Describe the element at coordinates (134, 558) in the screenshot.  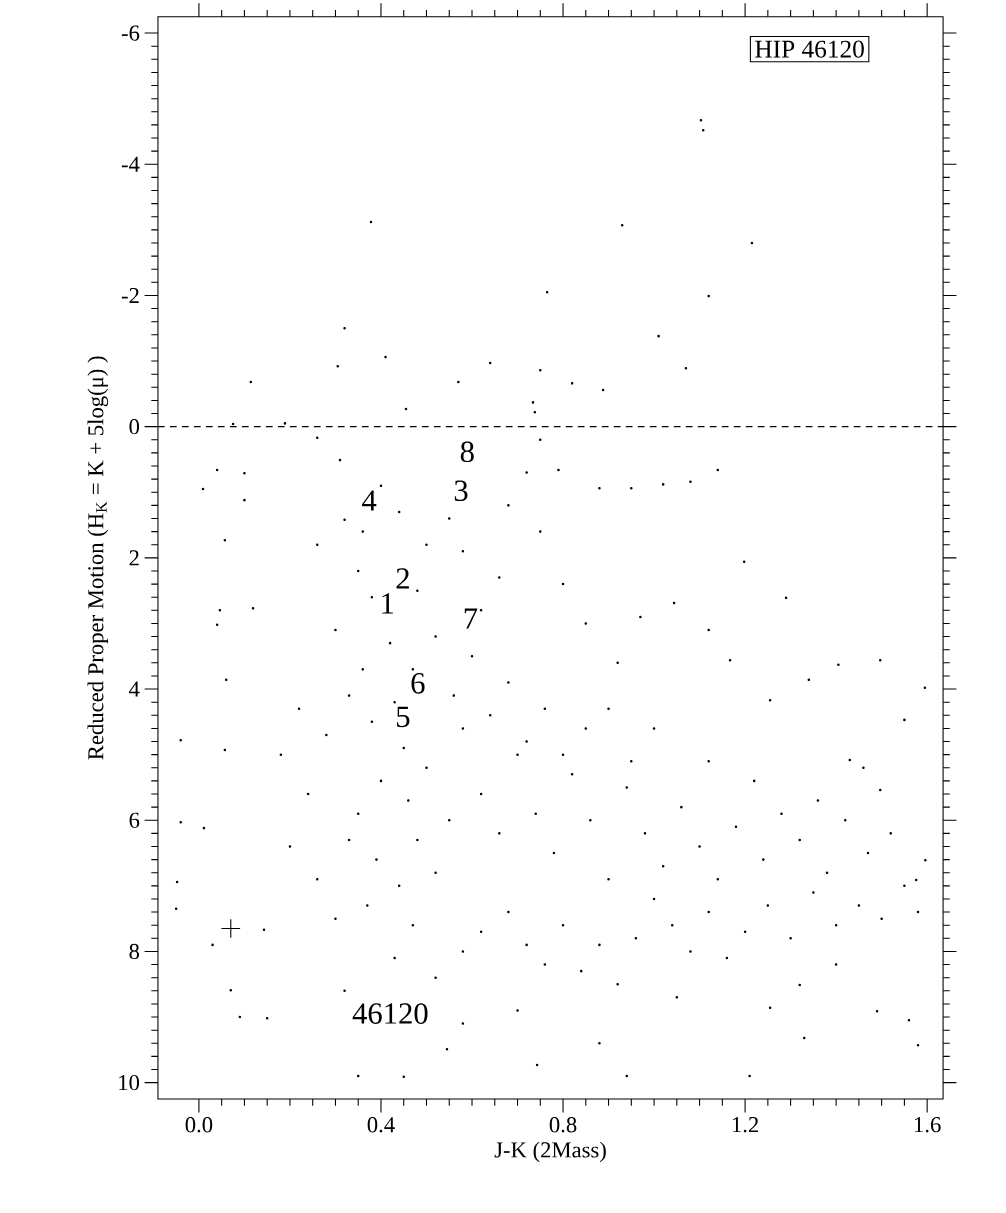
I see `y-tick-label: 2` at that location.